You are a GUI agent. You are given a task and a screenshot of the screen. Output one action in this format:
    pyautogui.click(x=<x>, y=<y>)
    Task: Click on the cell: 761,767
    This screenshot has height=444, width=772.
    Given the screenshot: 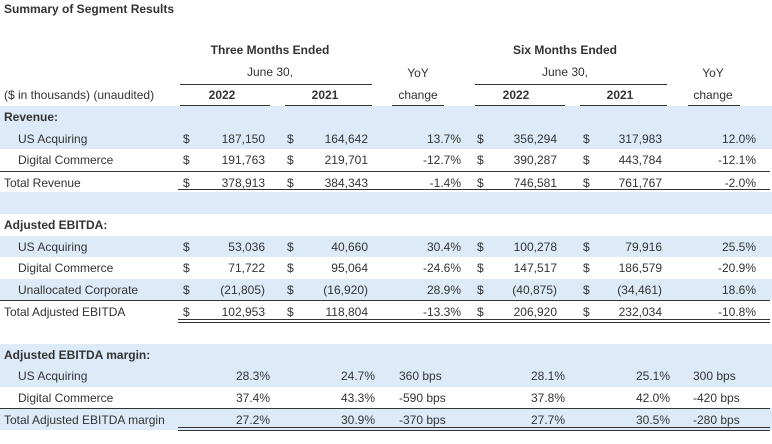 What is the action you would take?
    pyautogui.click(x=640, y=182)
    